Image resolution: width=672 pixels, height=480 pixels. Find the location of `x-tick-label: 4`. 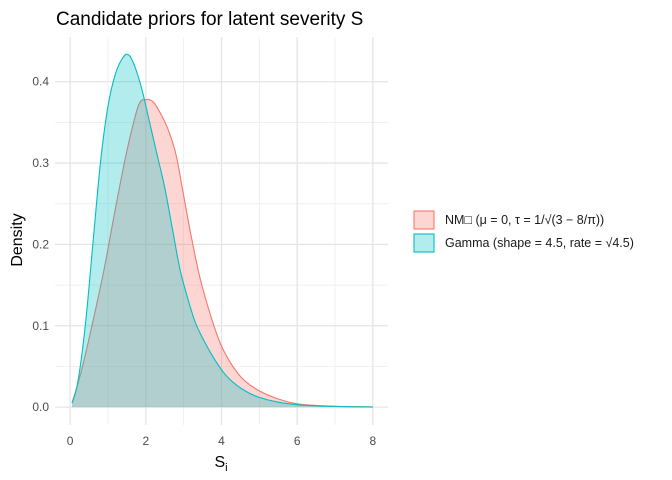

x-tick-label: 4 is located at coordinates (221, 441).